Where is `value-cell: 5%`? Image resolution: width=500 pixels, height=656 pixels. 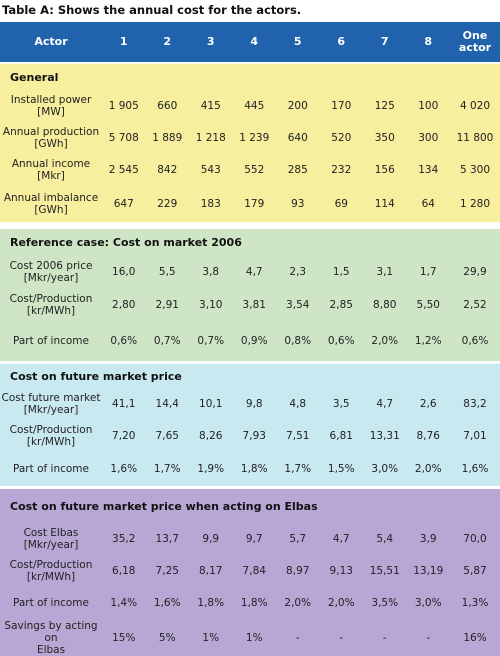 value-cell: 5% is located at coordinates (167, 637).